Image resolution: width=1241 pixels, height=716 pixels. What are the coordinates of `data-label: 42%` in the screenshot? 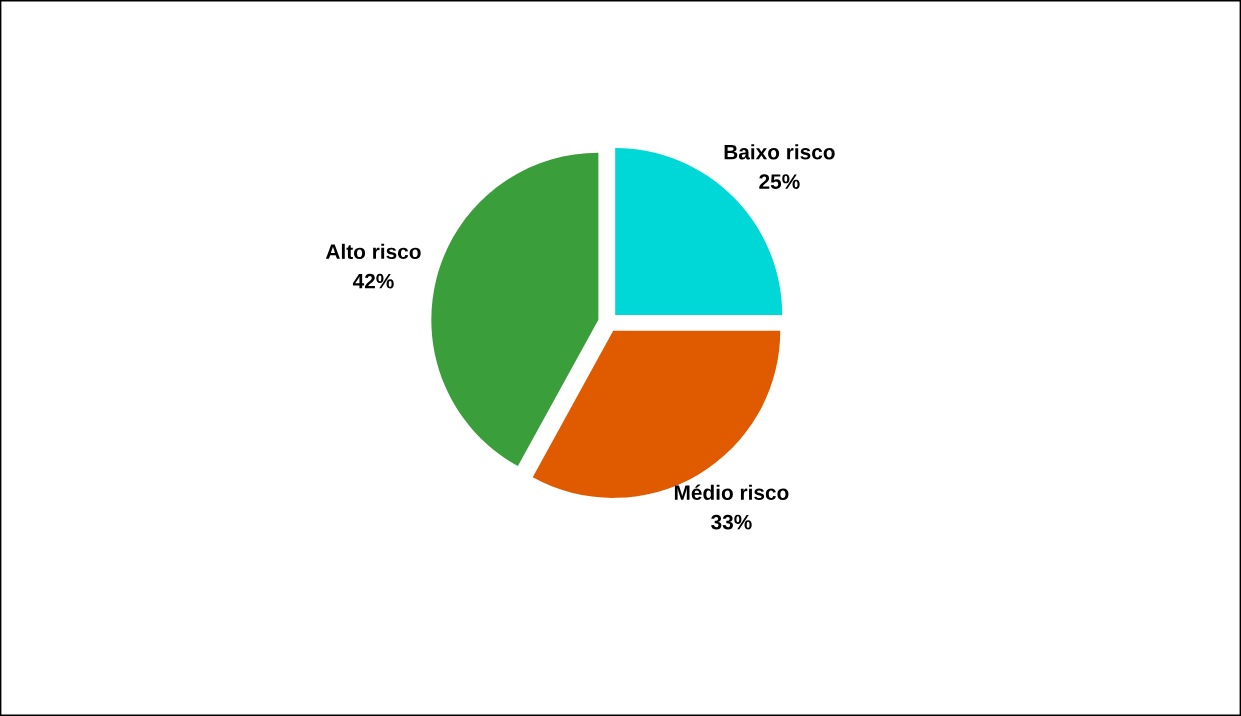 It's located at (373, 281).